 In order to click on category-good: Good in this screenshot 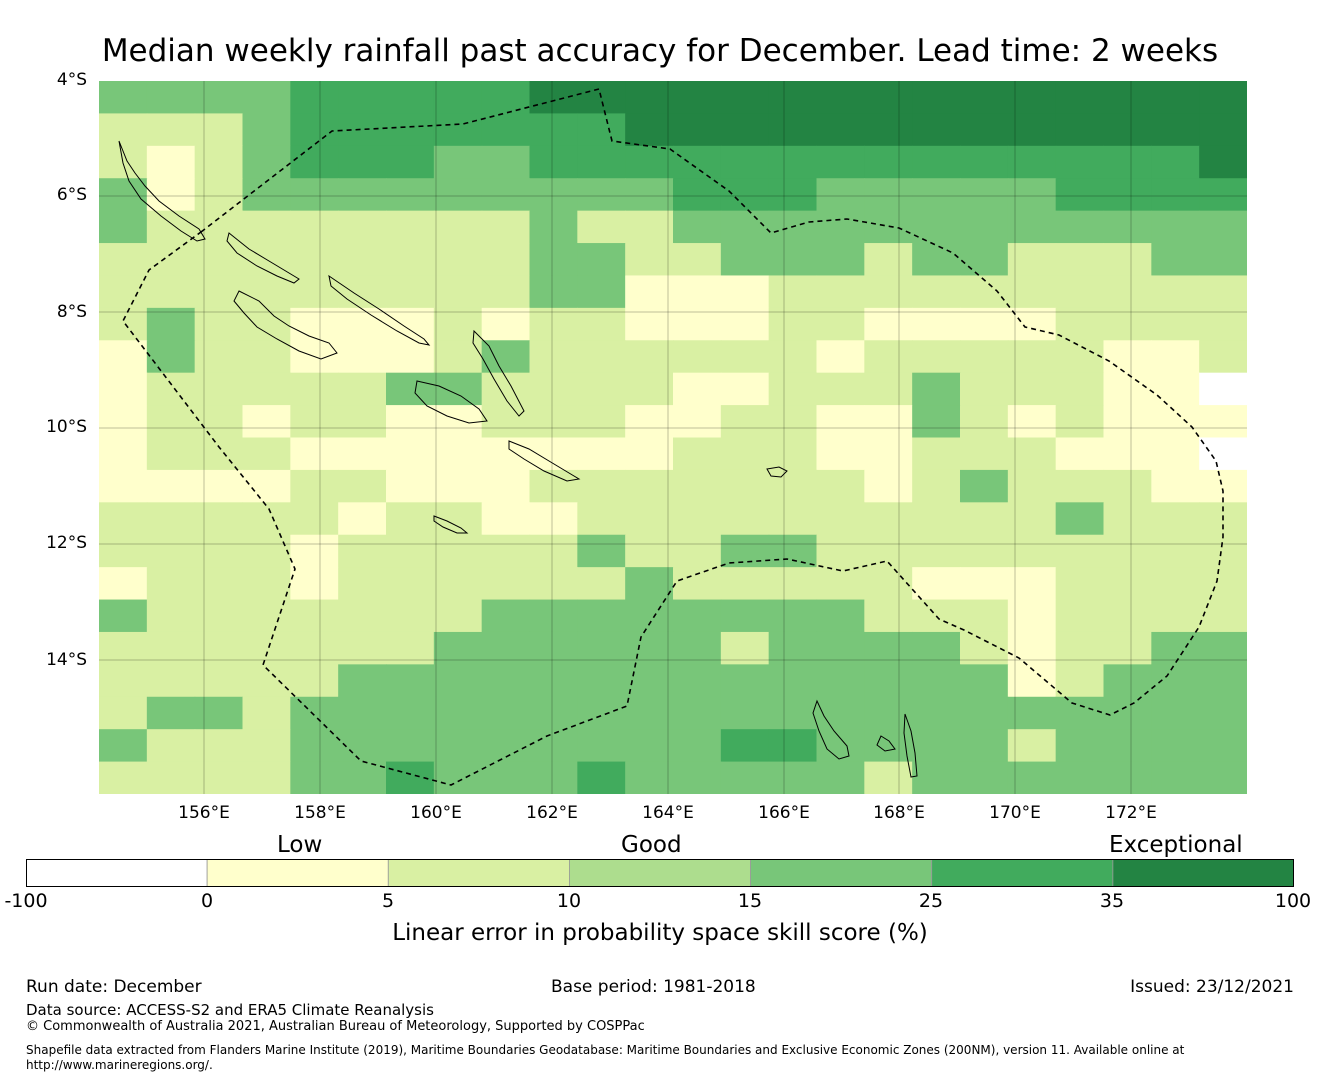, I will do `click(651, 845)`.